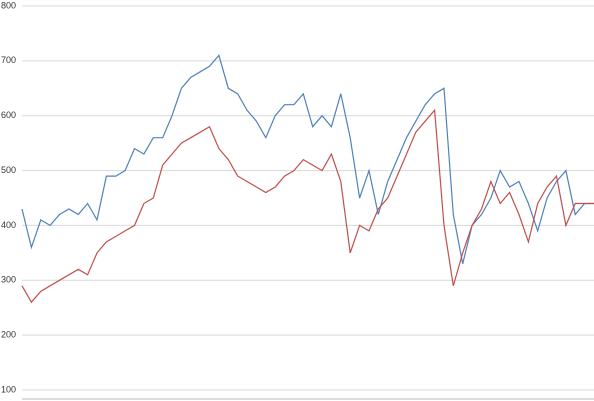  Describe the element at coordinates (8, 335) in the screenshot. I see `y-tick-label: 200` at that location.